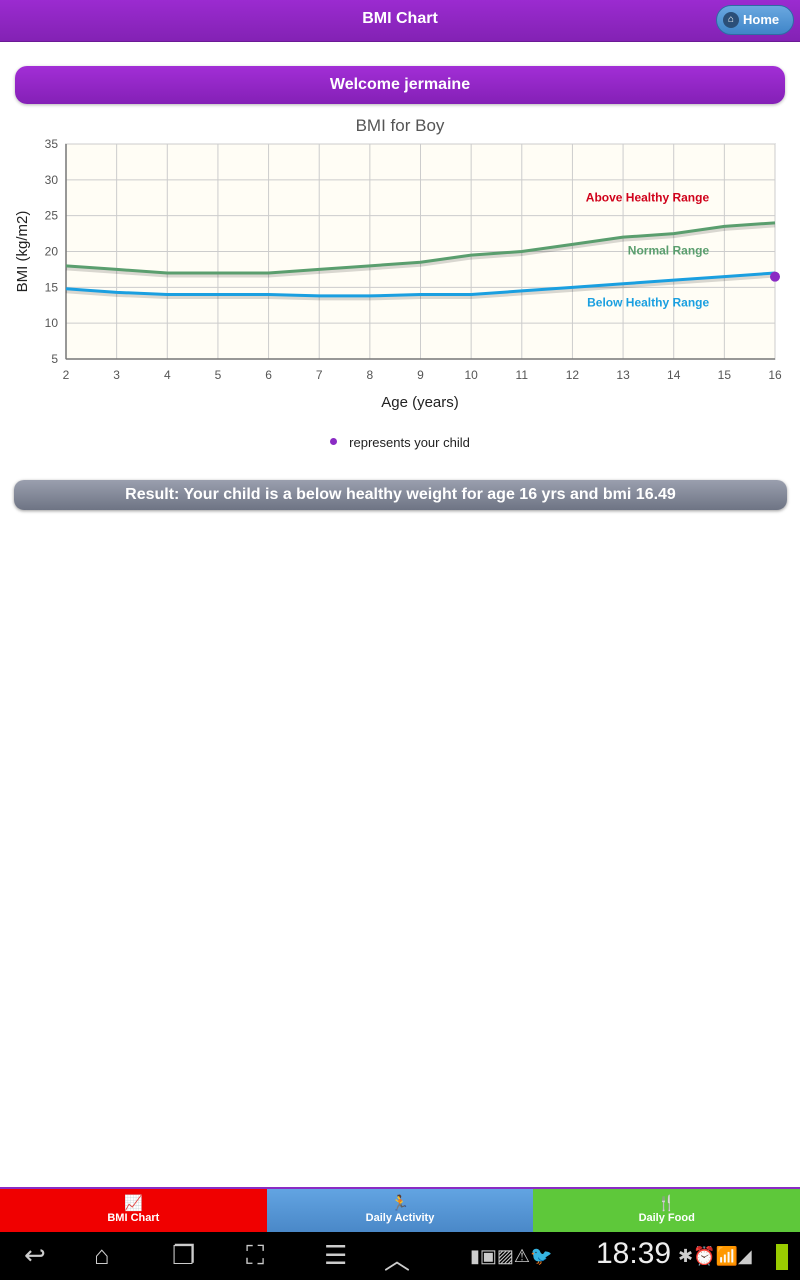 The height and width of the screenshot is (1280, 800). What do you see at coordinates (218, 375) in the screenshot?
I see `x-tick-label: 5` at bounding box center [218, 375].